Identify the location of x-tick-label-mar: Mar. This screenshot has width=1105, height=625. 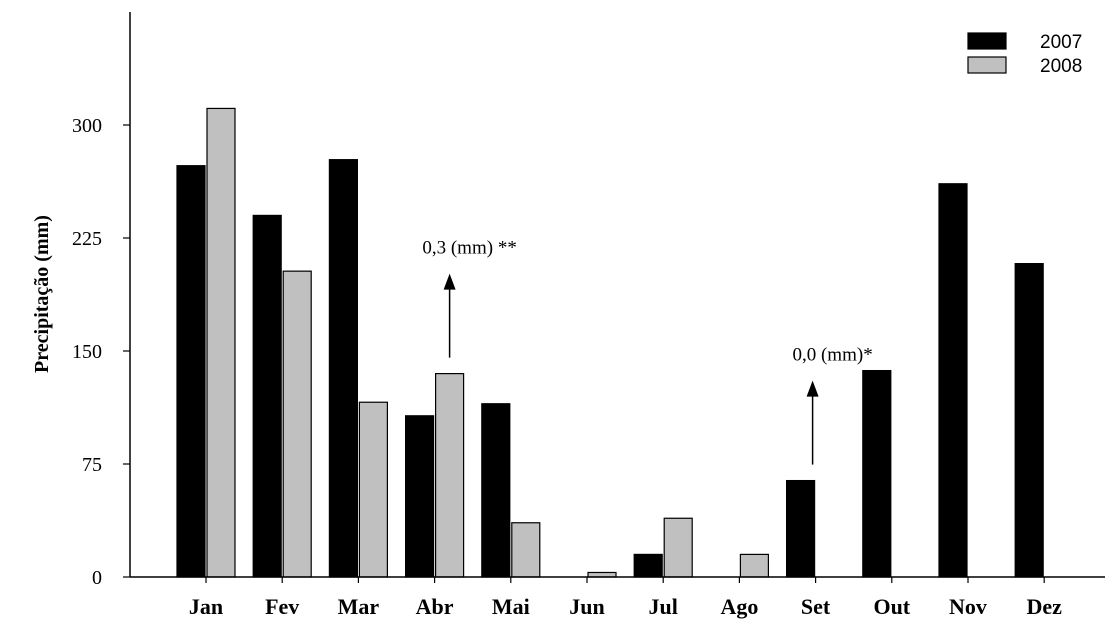
(359, 606).